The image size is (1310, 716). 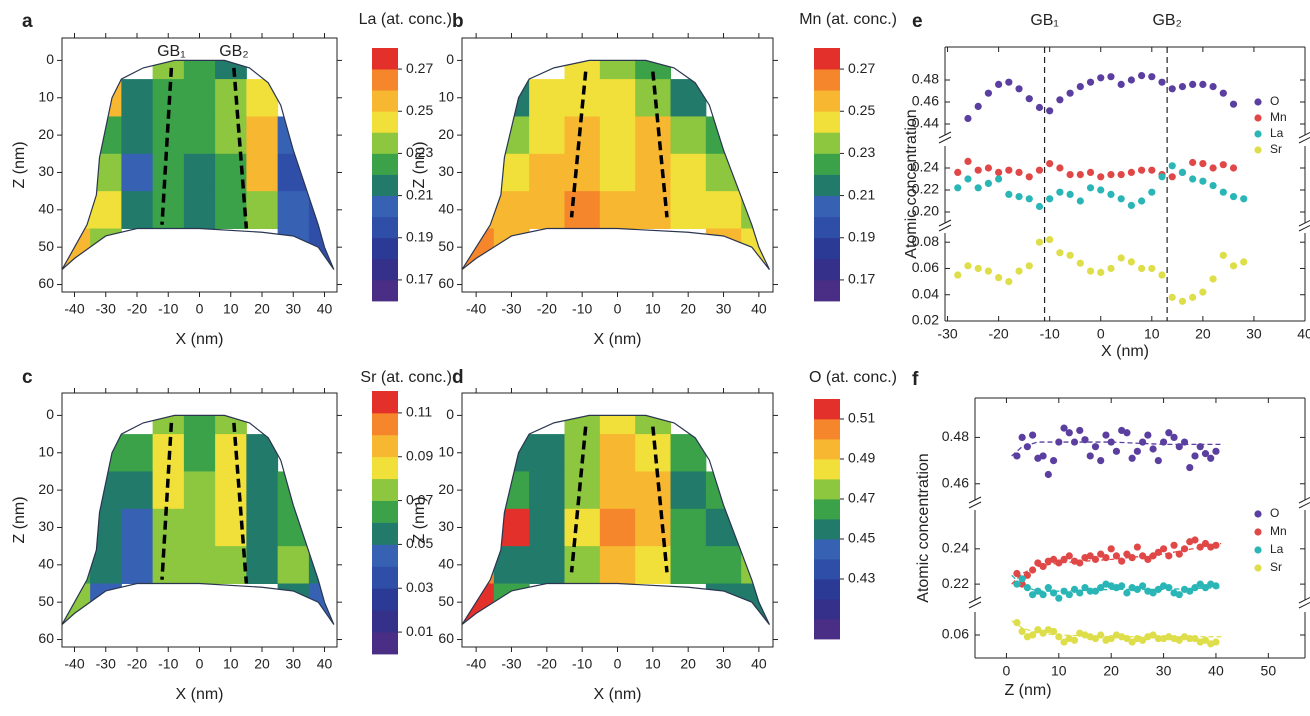 I want to click on map-cells, so click(x=616, y=518).